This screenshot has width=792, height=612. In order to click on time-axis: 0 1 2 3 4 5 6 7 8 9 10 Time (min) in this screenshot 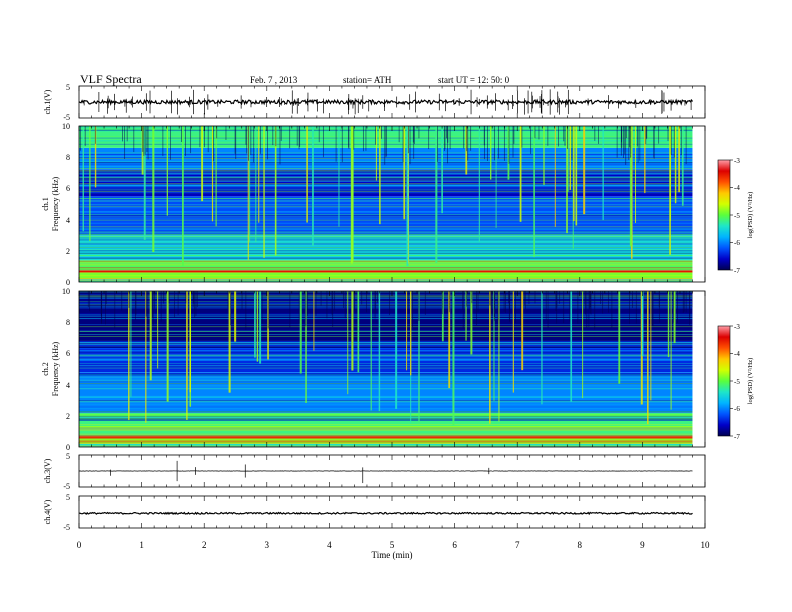, I will do `click(393, 550)`.